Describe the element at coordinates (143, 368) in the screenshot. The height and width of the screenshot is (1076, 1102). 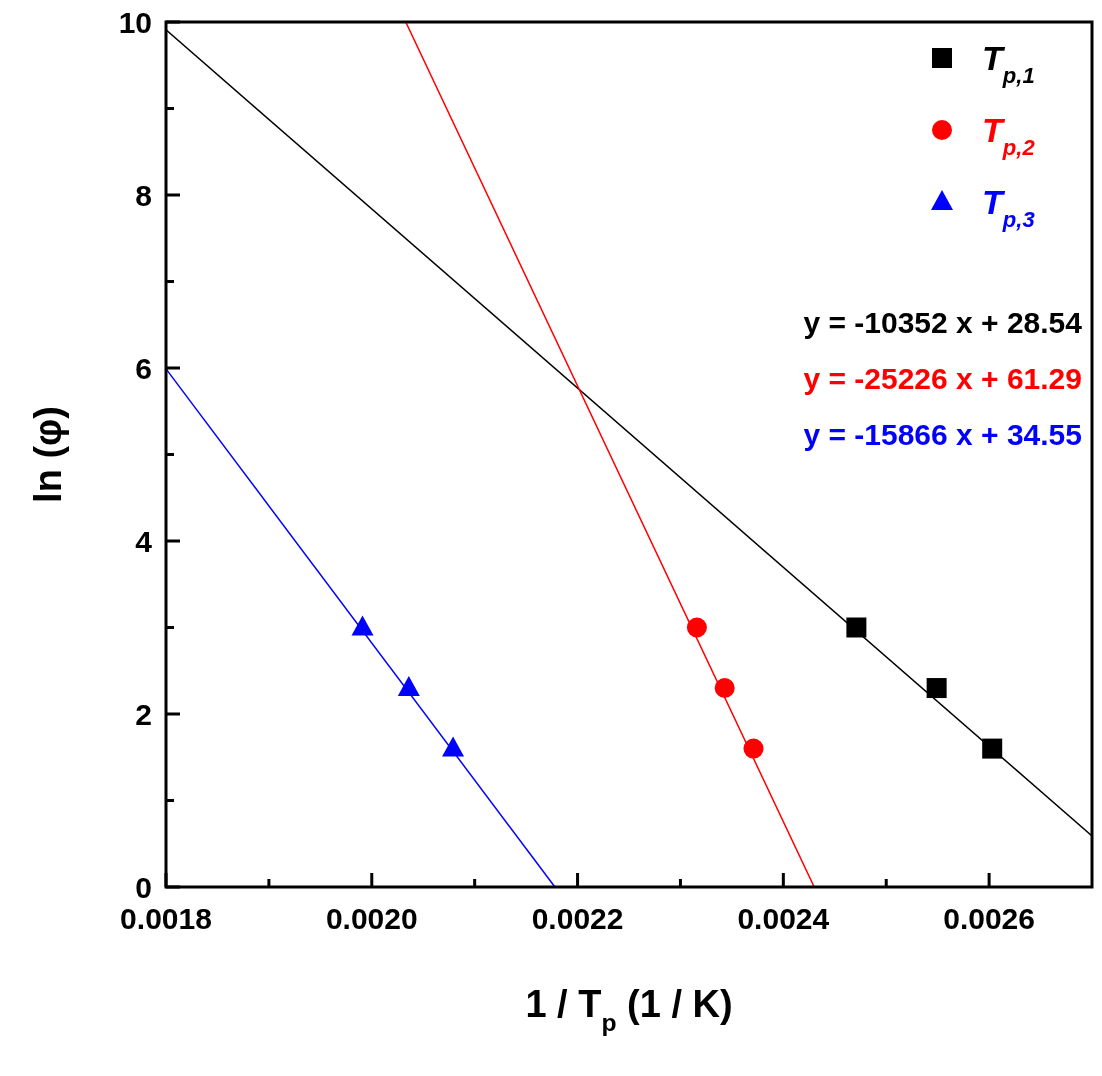
I see `y-tick-label: 6` at that location.